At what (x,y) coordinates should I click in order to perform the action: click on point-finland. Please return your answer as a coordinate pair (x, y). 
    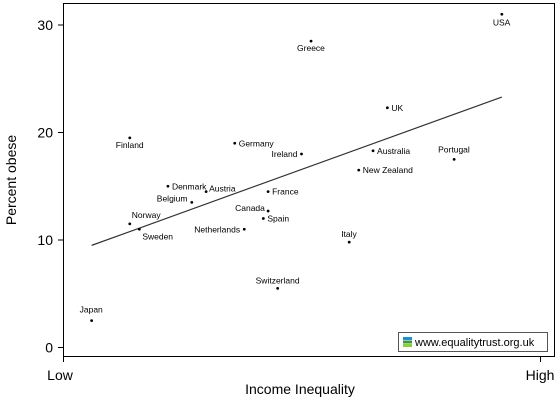
    Looking at the image, I should click on (130, 138).